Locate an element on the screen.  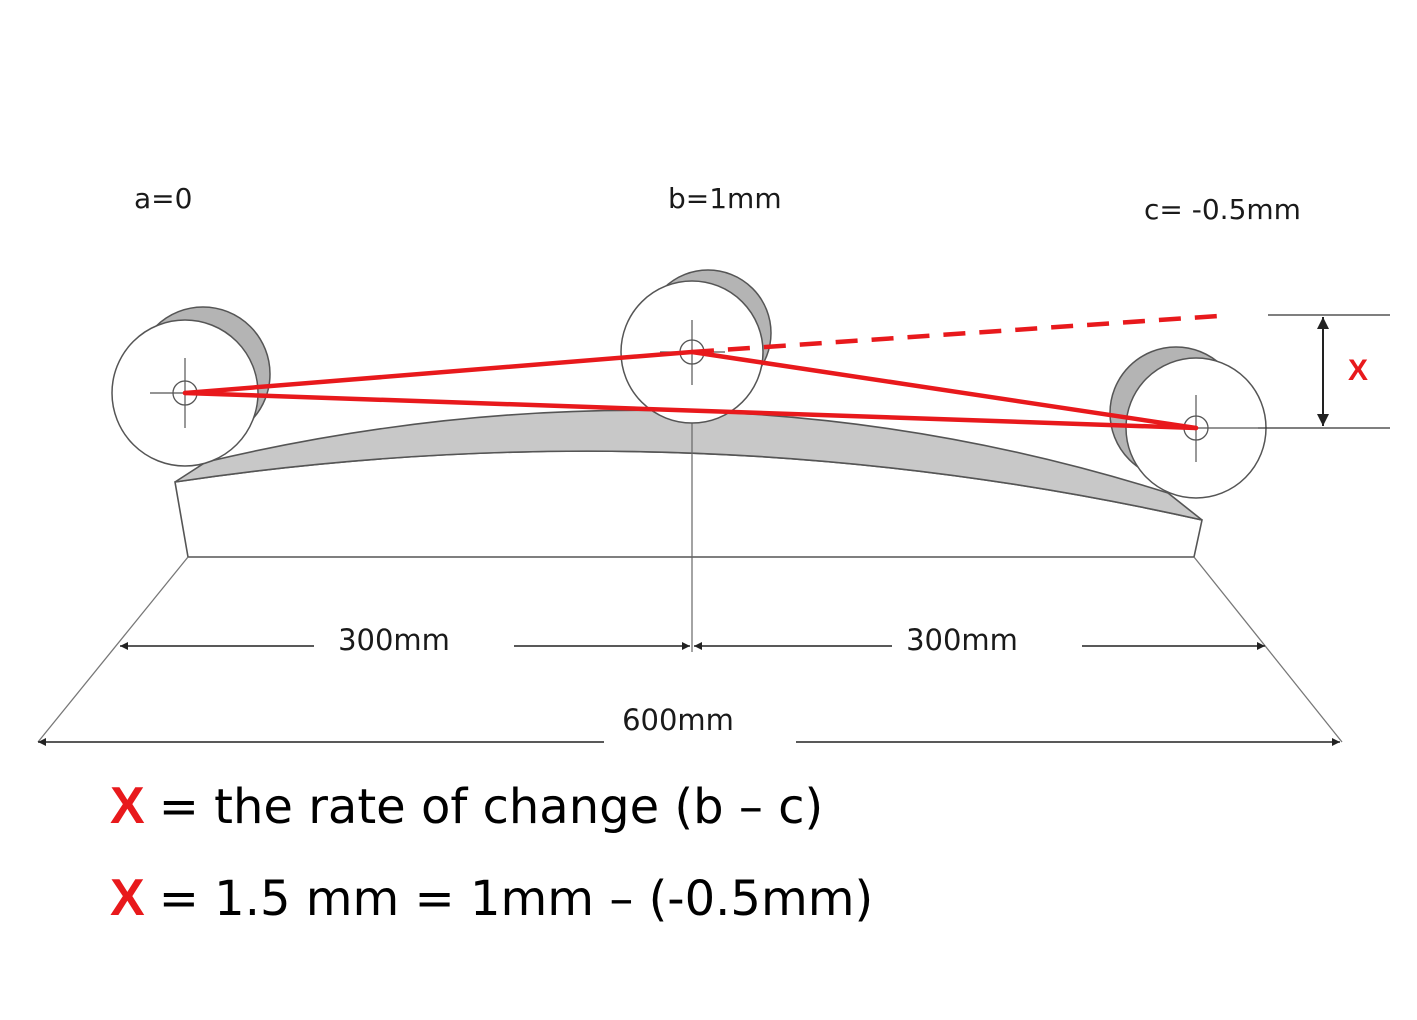
red-line-a-to-b is located at coordinates (438, 372).